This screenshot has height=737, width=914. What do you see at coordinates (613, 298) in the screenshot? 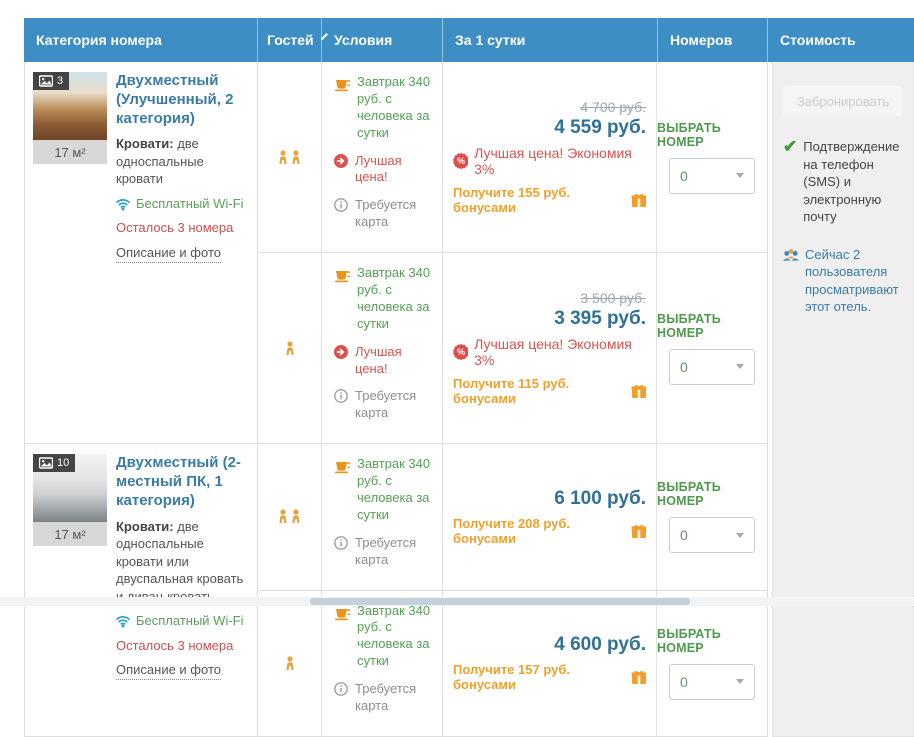
I see `old-price: 3 500 руб.` at bounding box center [613, 298].